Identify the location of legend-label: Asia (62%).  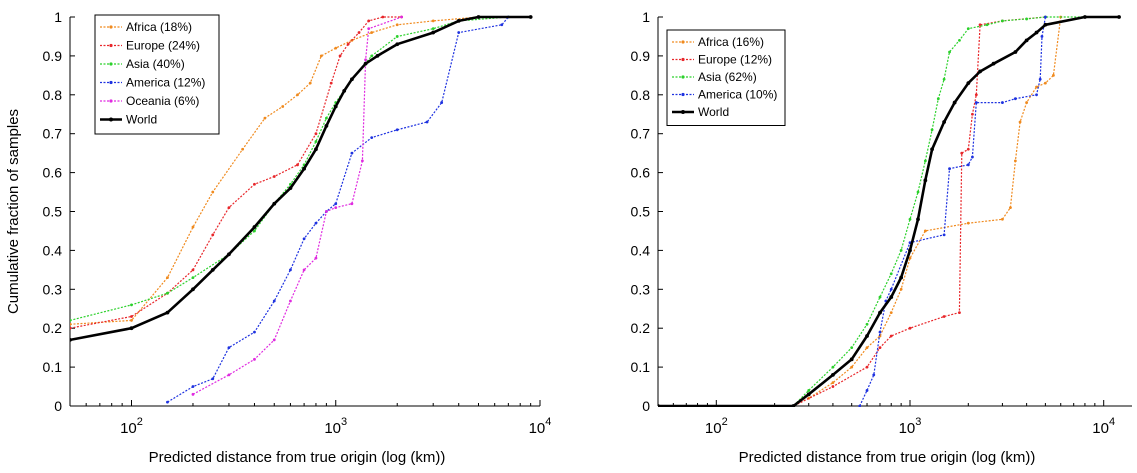
(727, 77).